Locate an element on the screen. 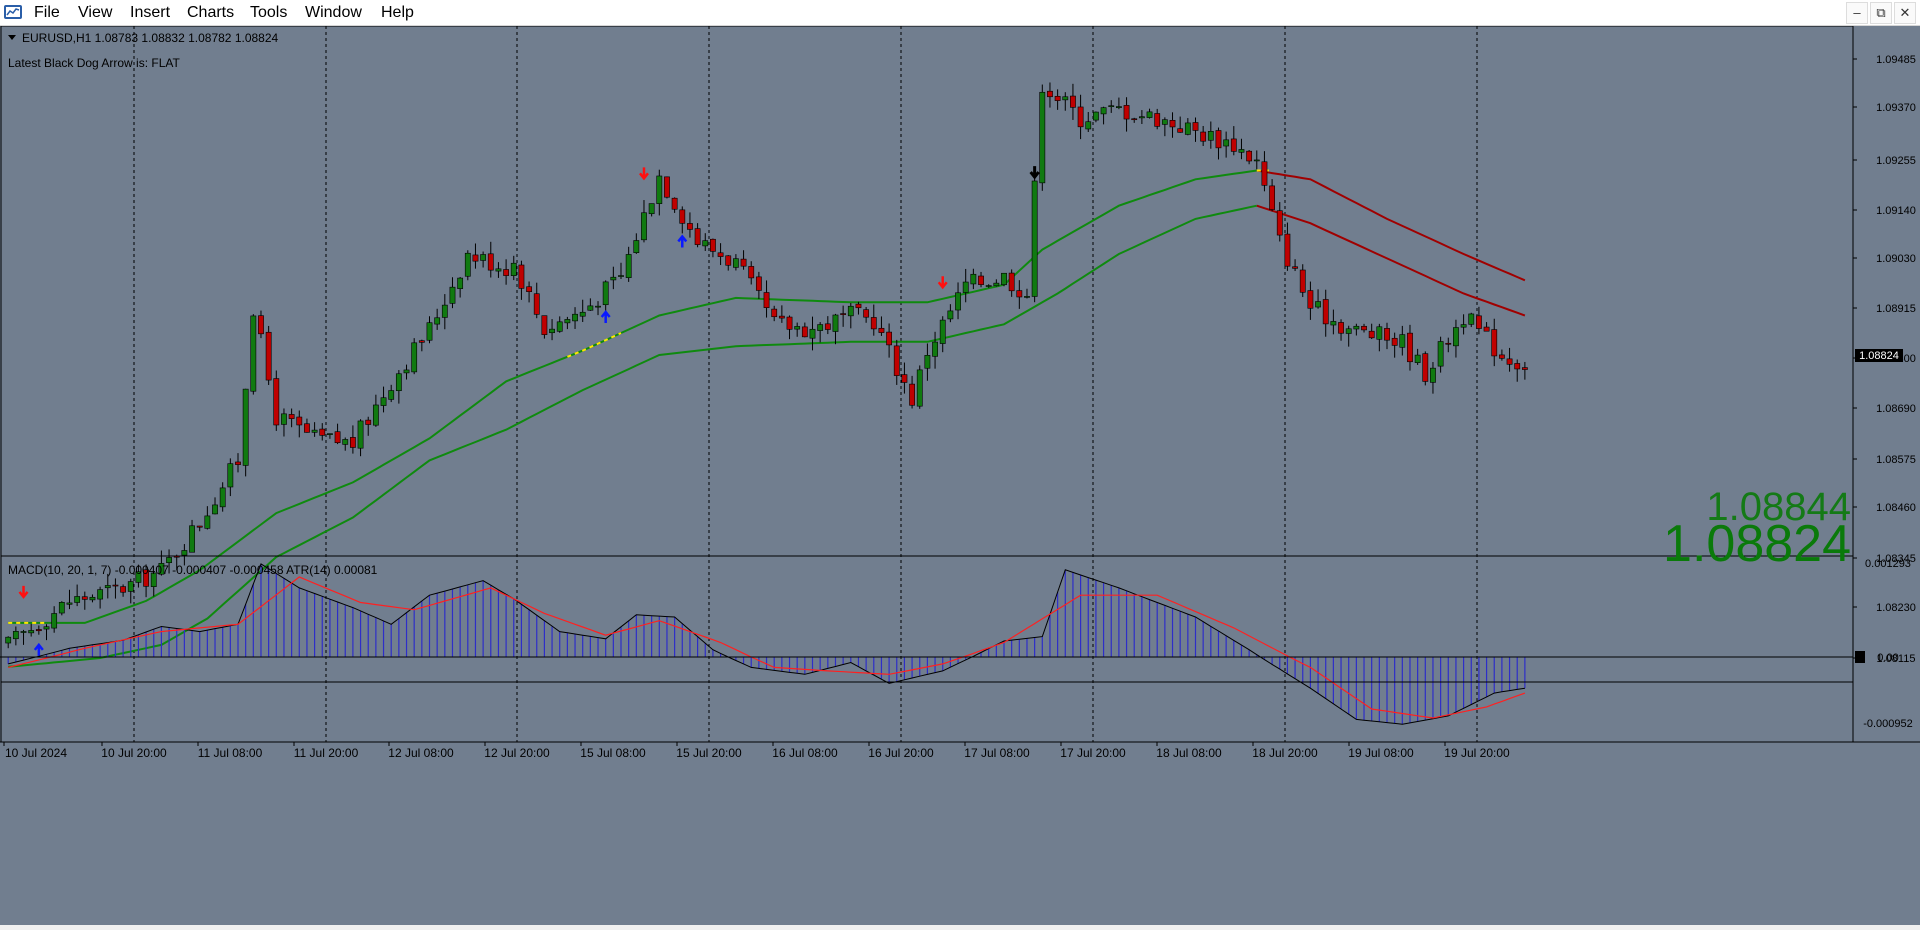 This screenshot has width=1920, height=930. macd-line is located at coordinates (766, 644).